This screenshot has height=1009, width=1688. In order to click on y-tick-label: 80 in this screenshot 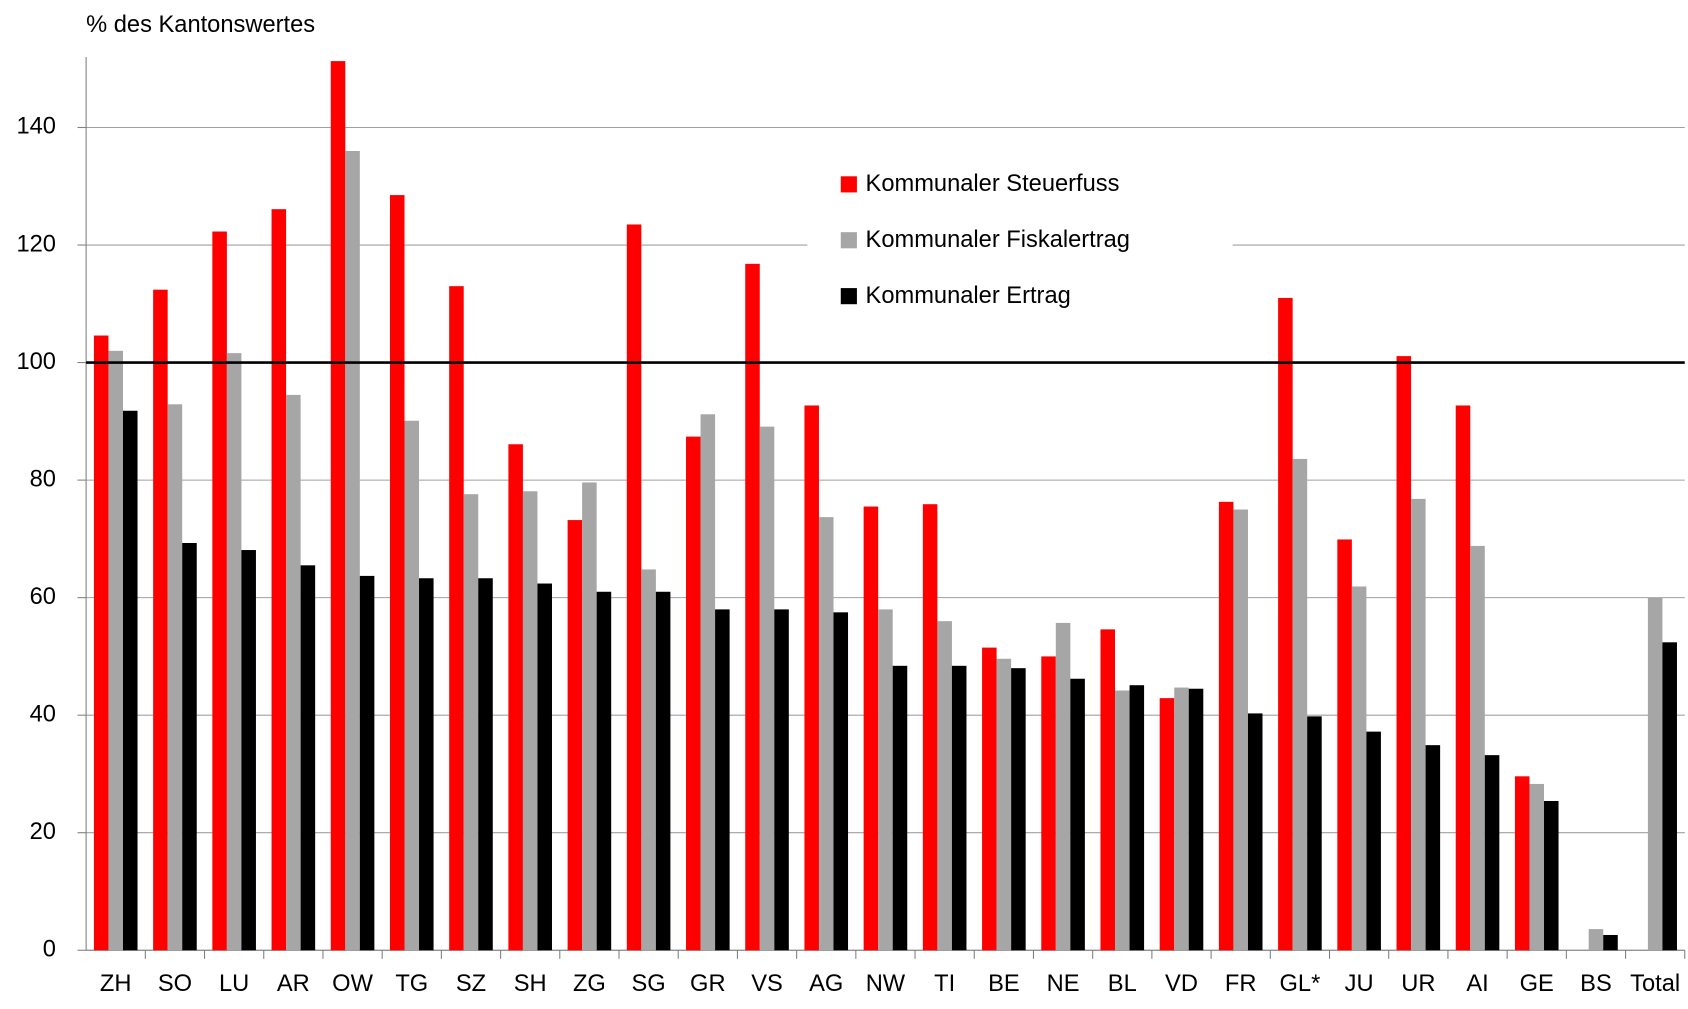, I will do `click(43, 479)`.